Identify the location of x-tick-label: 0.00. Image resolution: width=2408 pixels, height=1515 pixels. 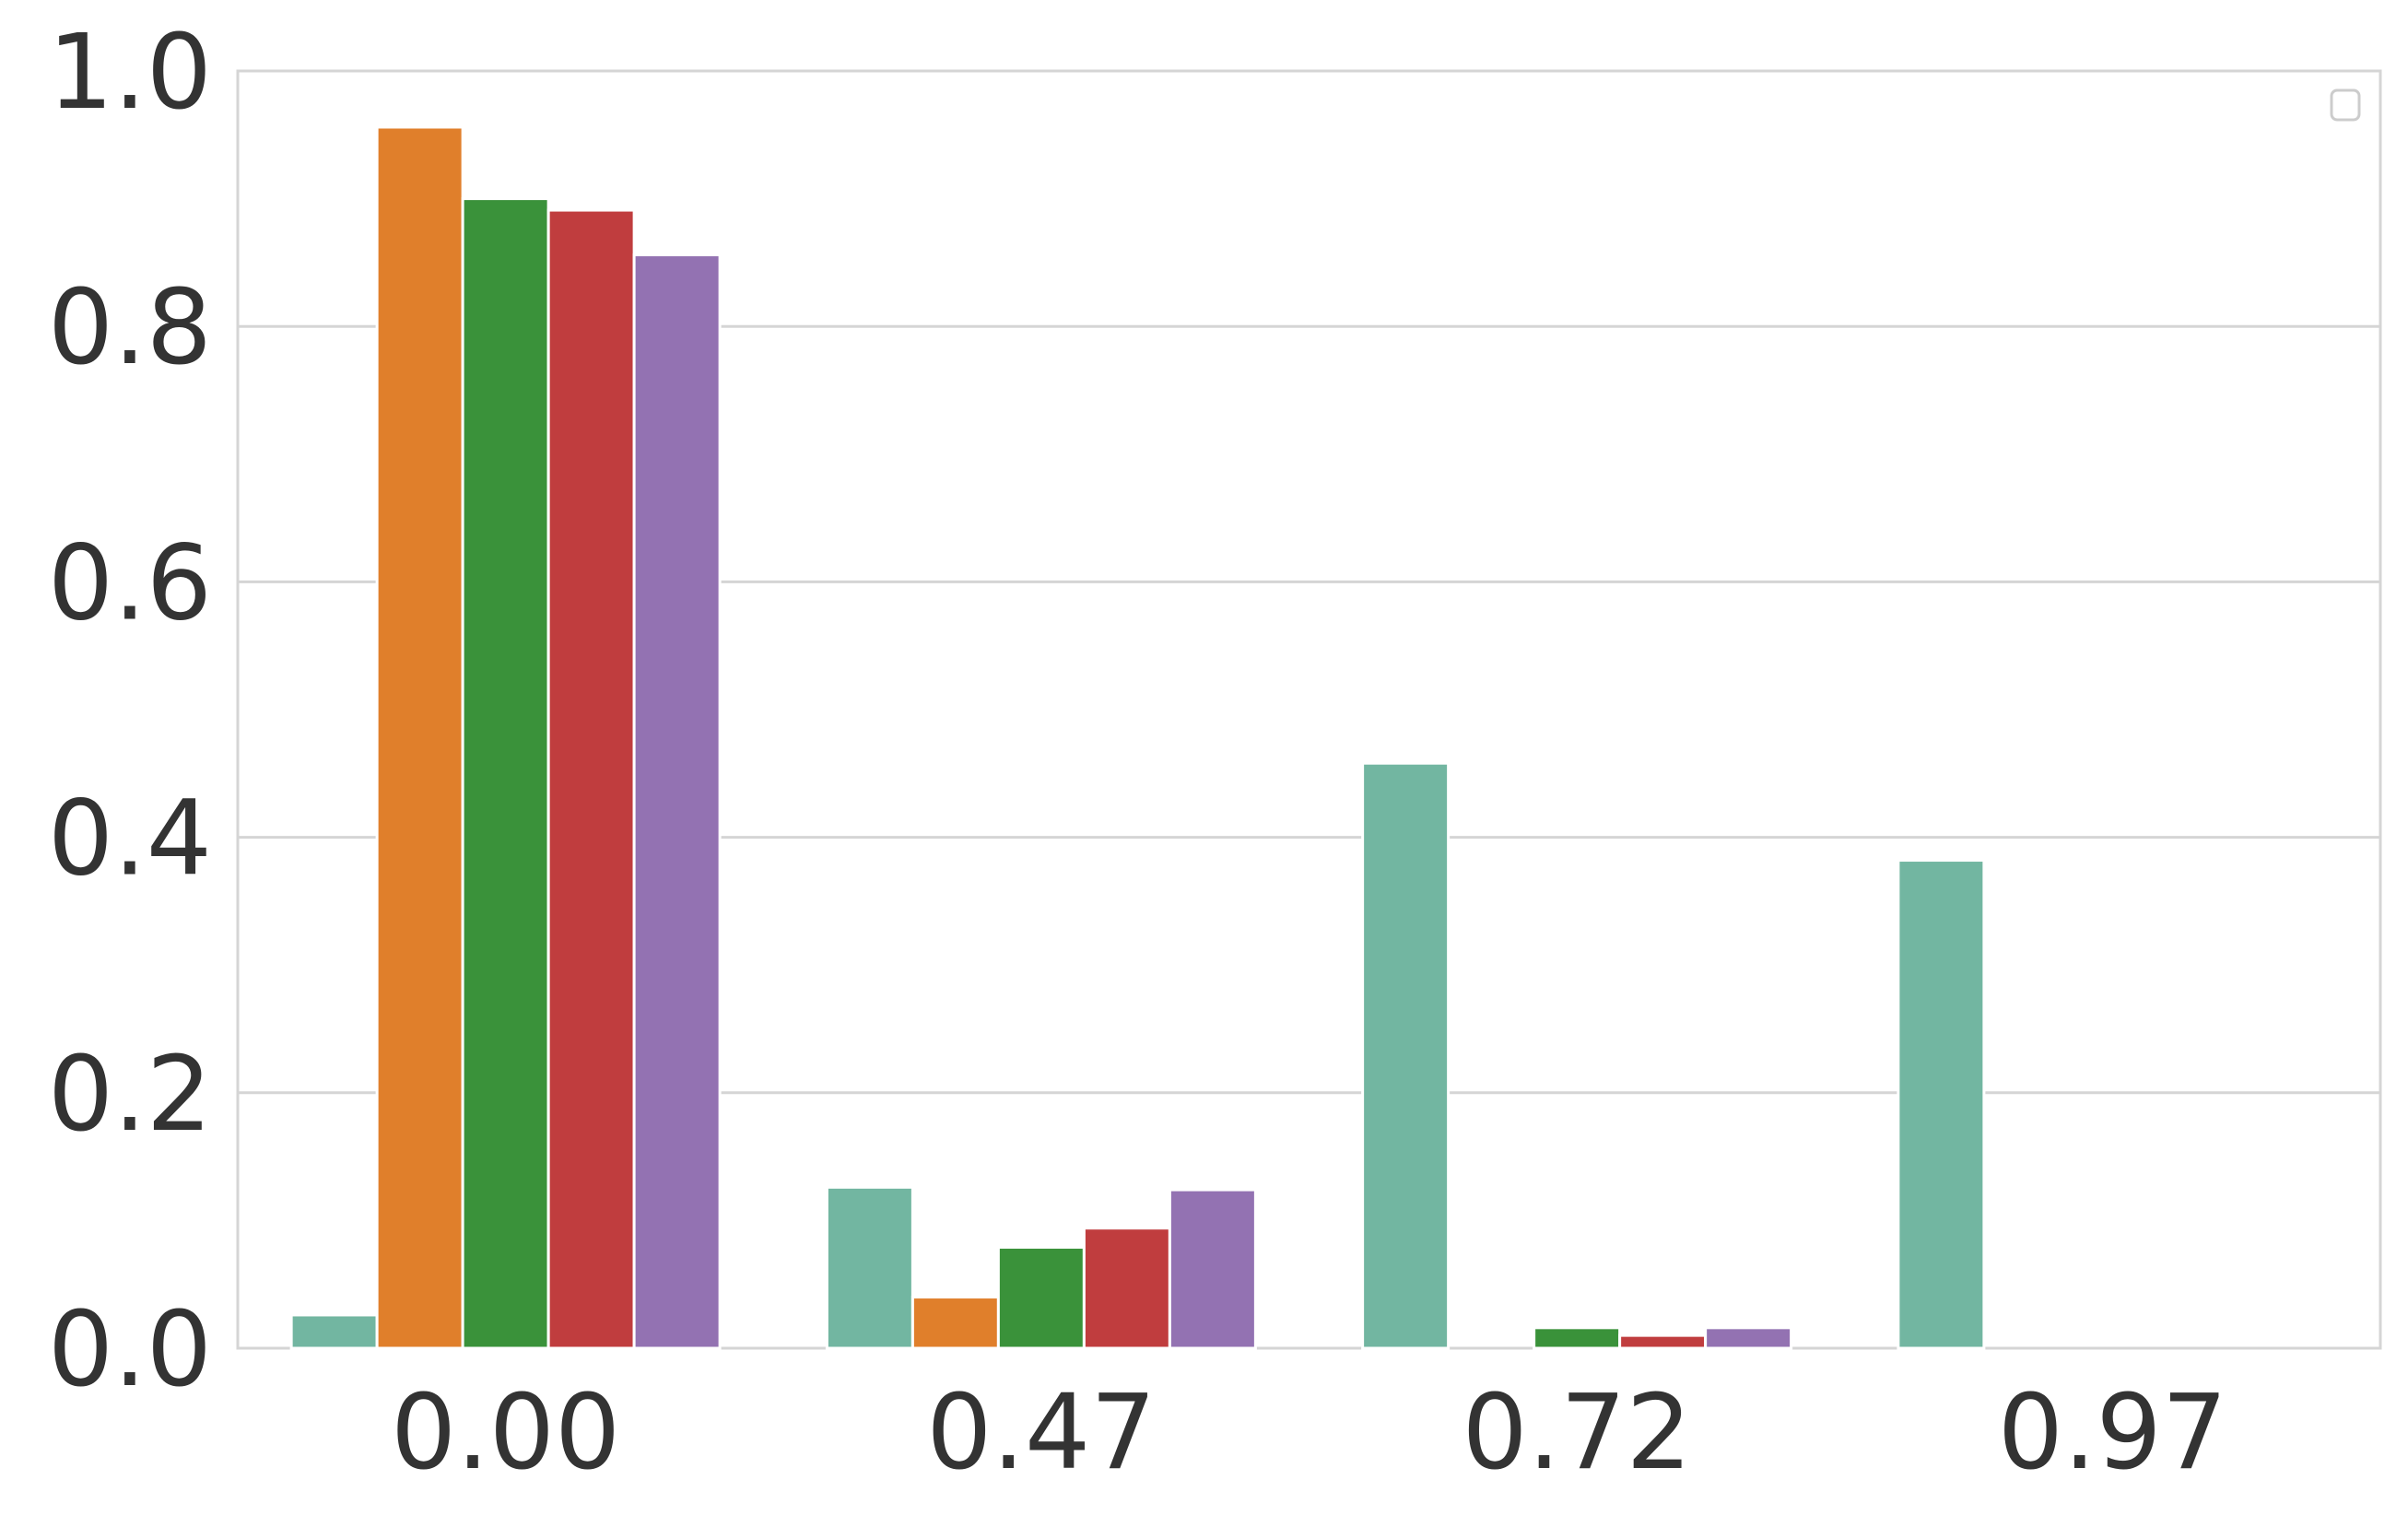
(506, 1433).